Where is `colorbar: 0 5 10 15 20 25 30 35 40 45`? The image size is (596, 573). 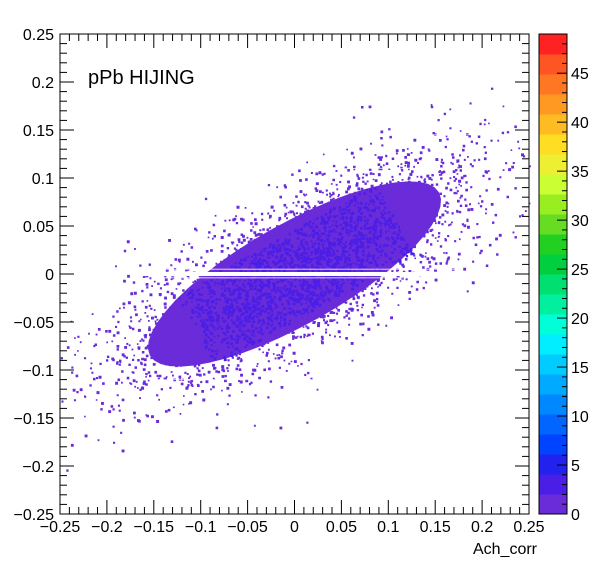
colorbar: 0 5 10 15 20 25 30 35 40 45 is located at coordinates (563, 278).